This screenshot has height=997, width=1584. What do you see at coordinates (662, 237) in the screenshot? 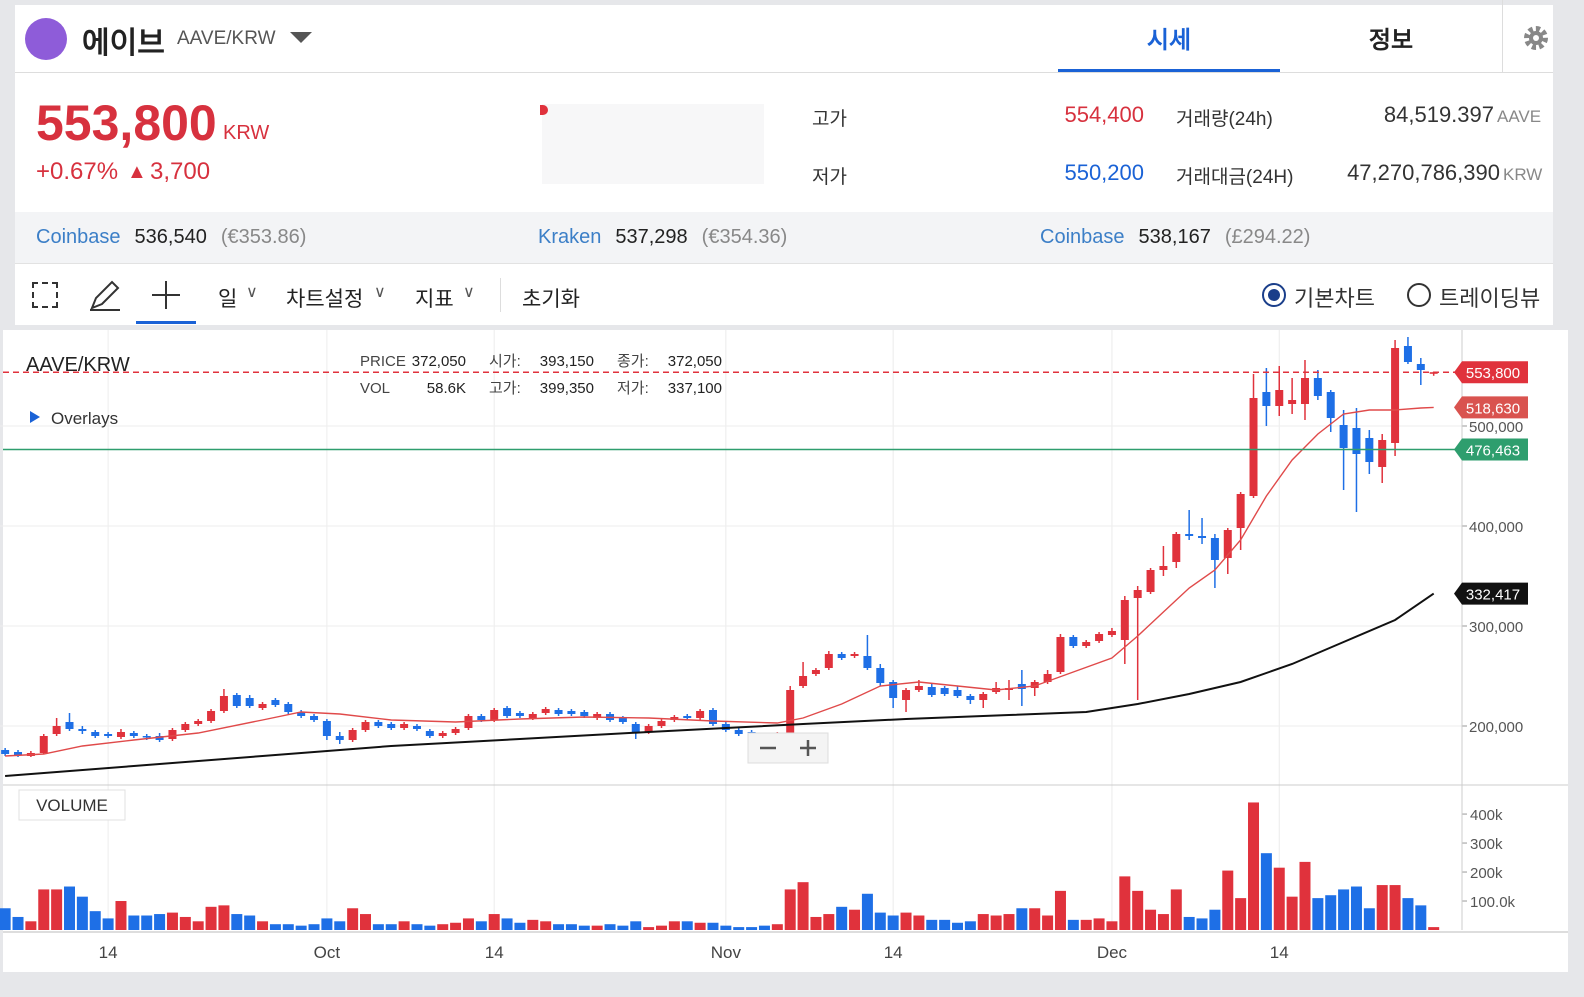
I see `exchange: Kraken 537,298 (€354.36)` at bounding box center [662, 237].